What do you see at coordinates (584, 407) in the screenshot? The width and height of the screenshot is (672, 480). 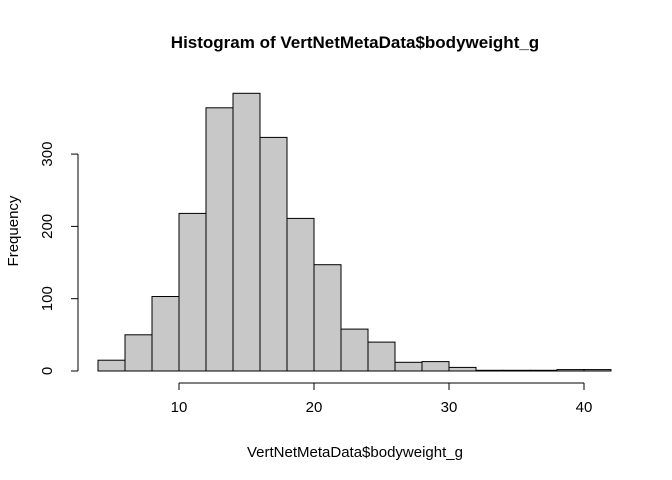 I see `x-tick-label: 40` at bounding box center [584, 407].